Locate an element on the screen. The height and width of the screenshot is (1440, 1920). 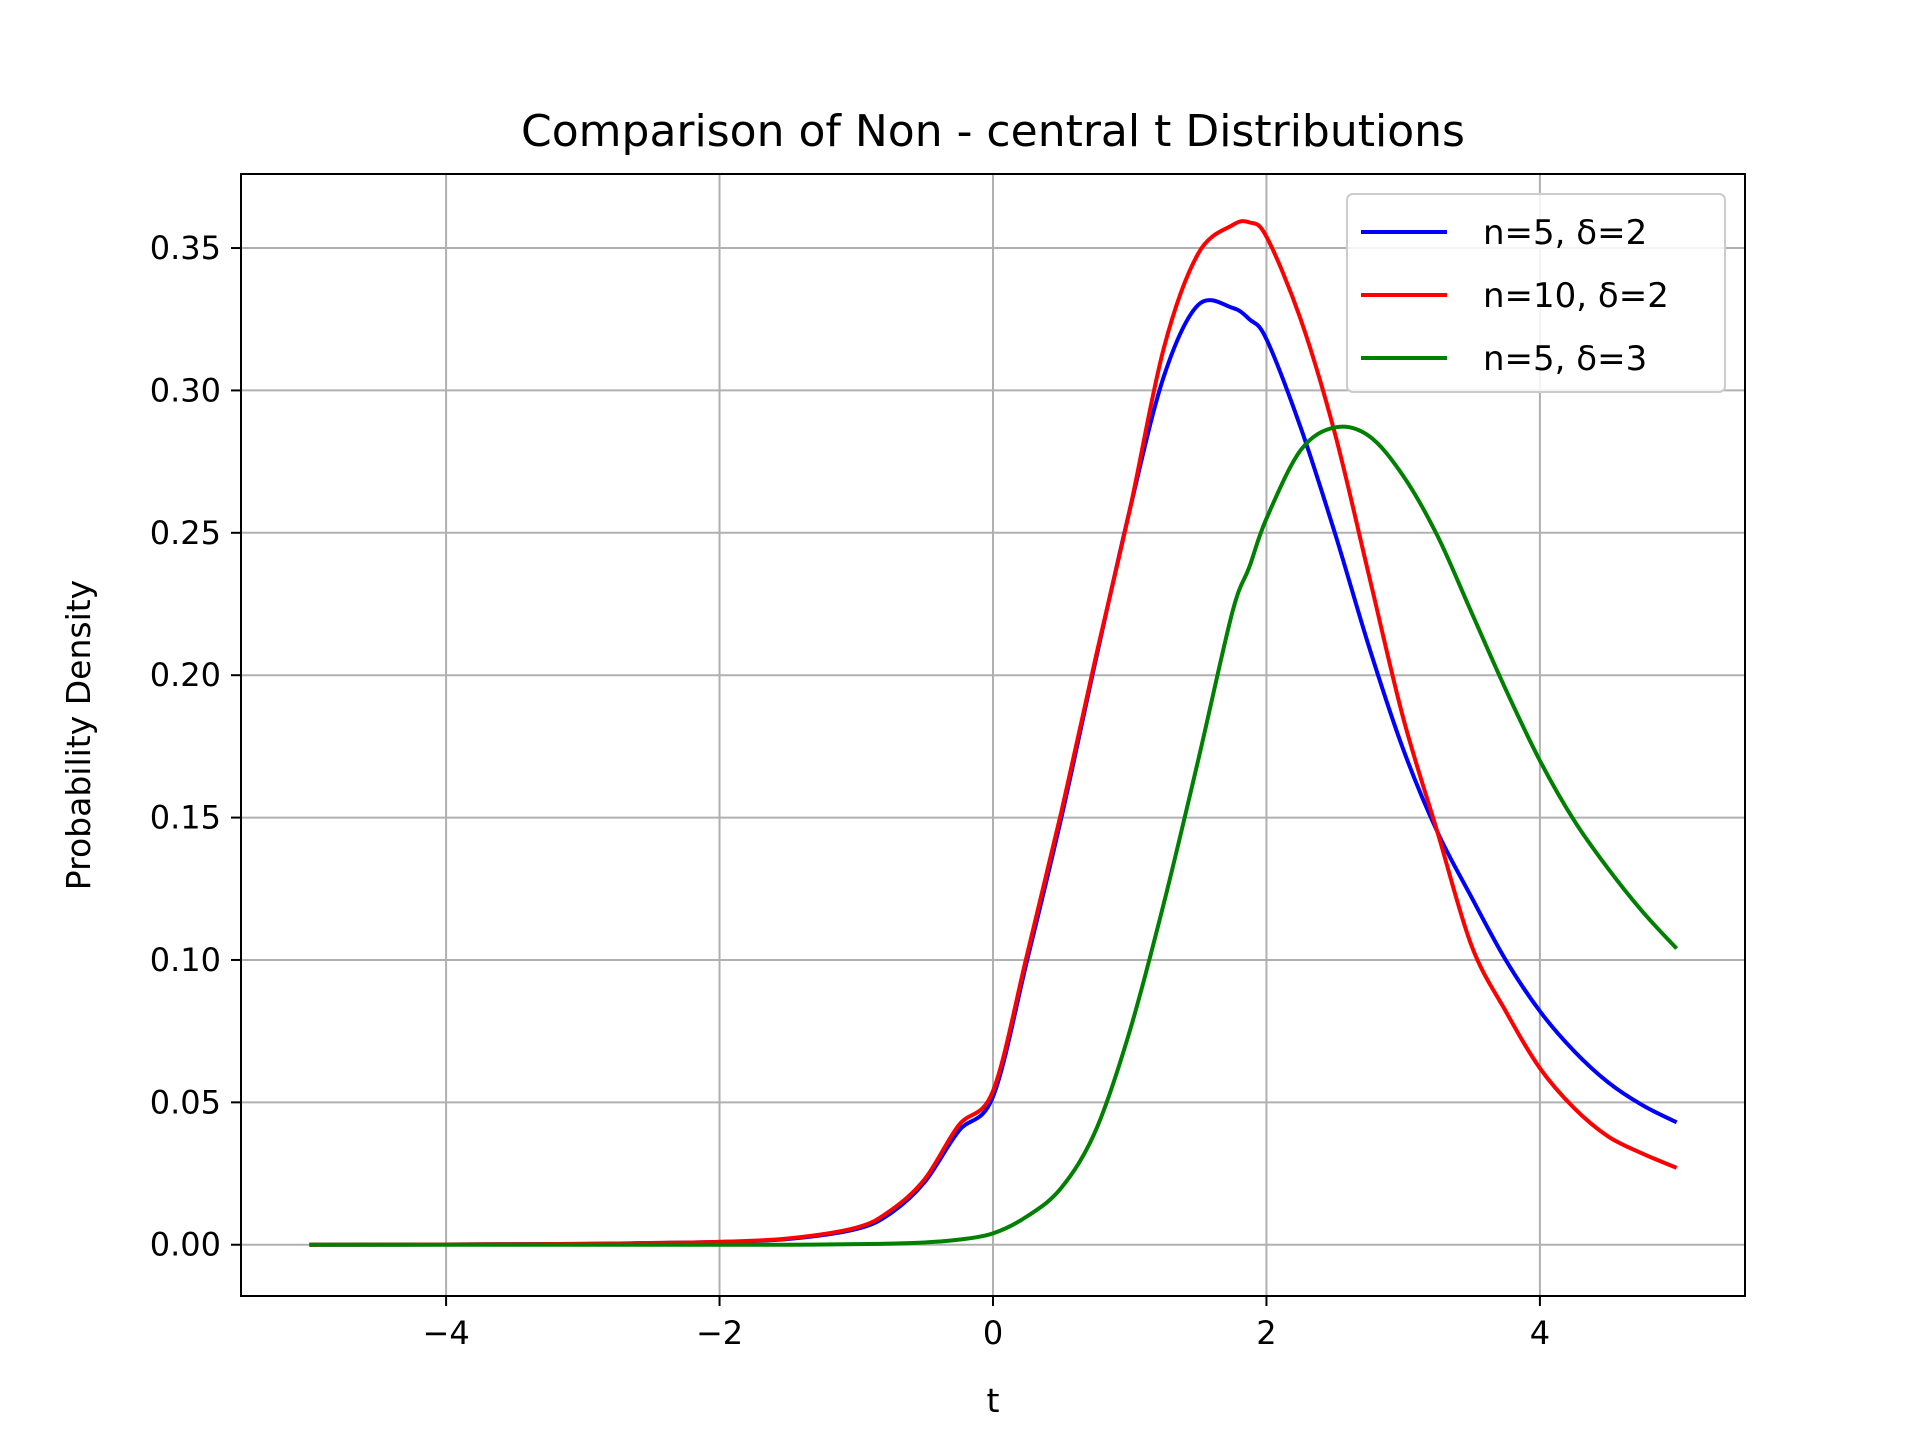
y-axis-label: Probability Density is located at coordinates (78, 735).